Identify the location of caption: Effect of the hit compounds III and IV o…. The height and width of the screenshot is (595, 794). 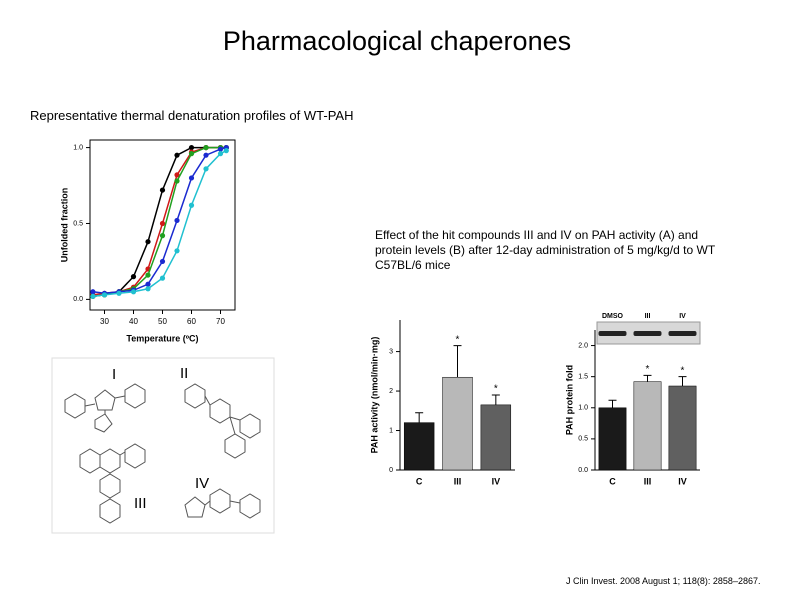
(545, 250).